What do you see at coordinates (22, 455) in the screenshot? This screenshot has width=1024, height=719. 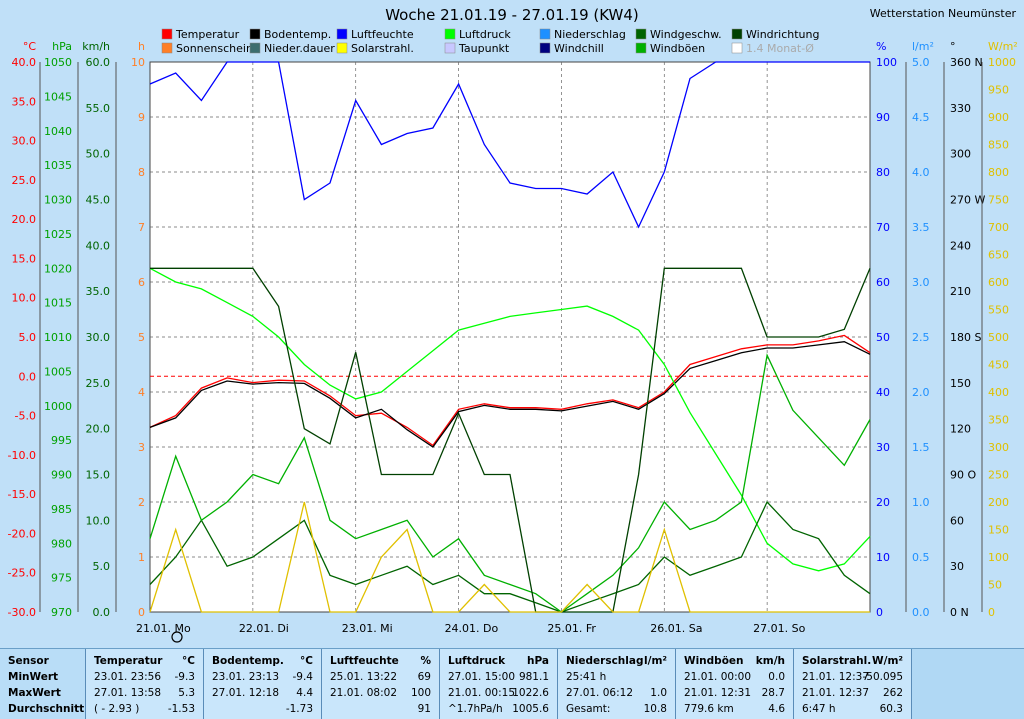 I see `temp-axis-tick: -10.0` at bounding box center [22, 455].